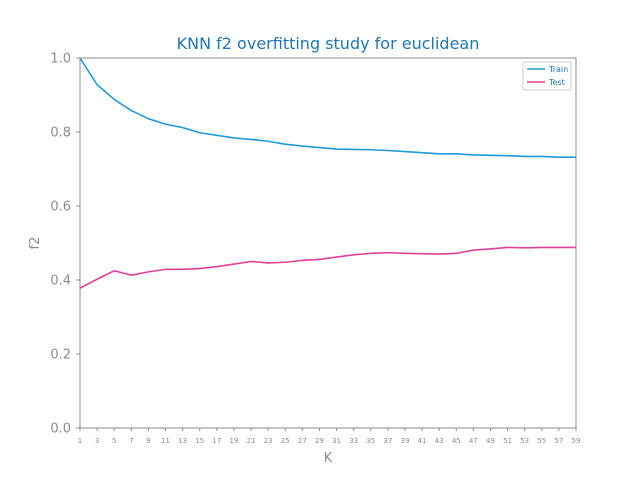  I want to click on legend: Train Test, so click(547, 76).